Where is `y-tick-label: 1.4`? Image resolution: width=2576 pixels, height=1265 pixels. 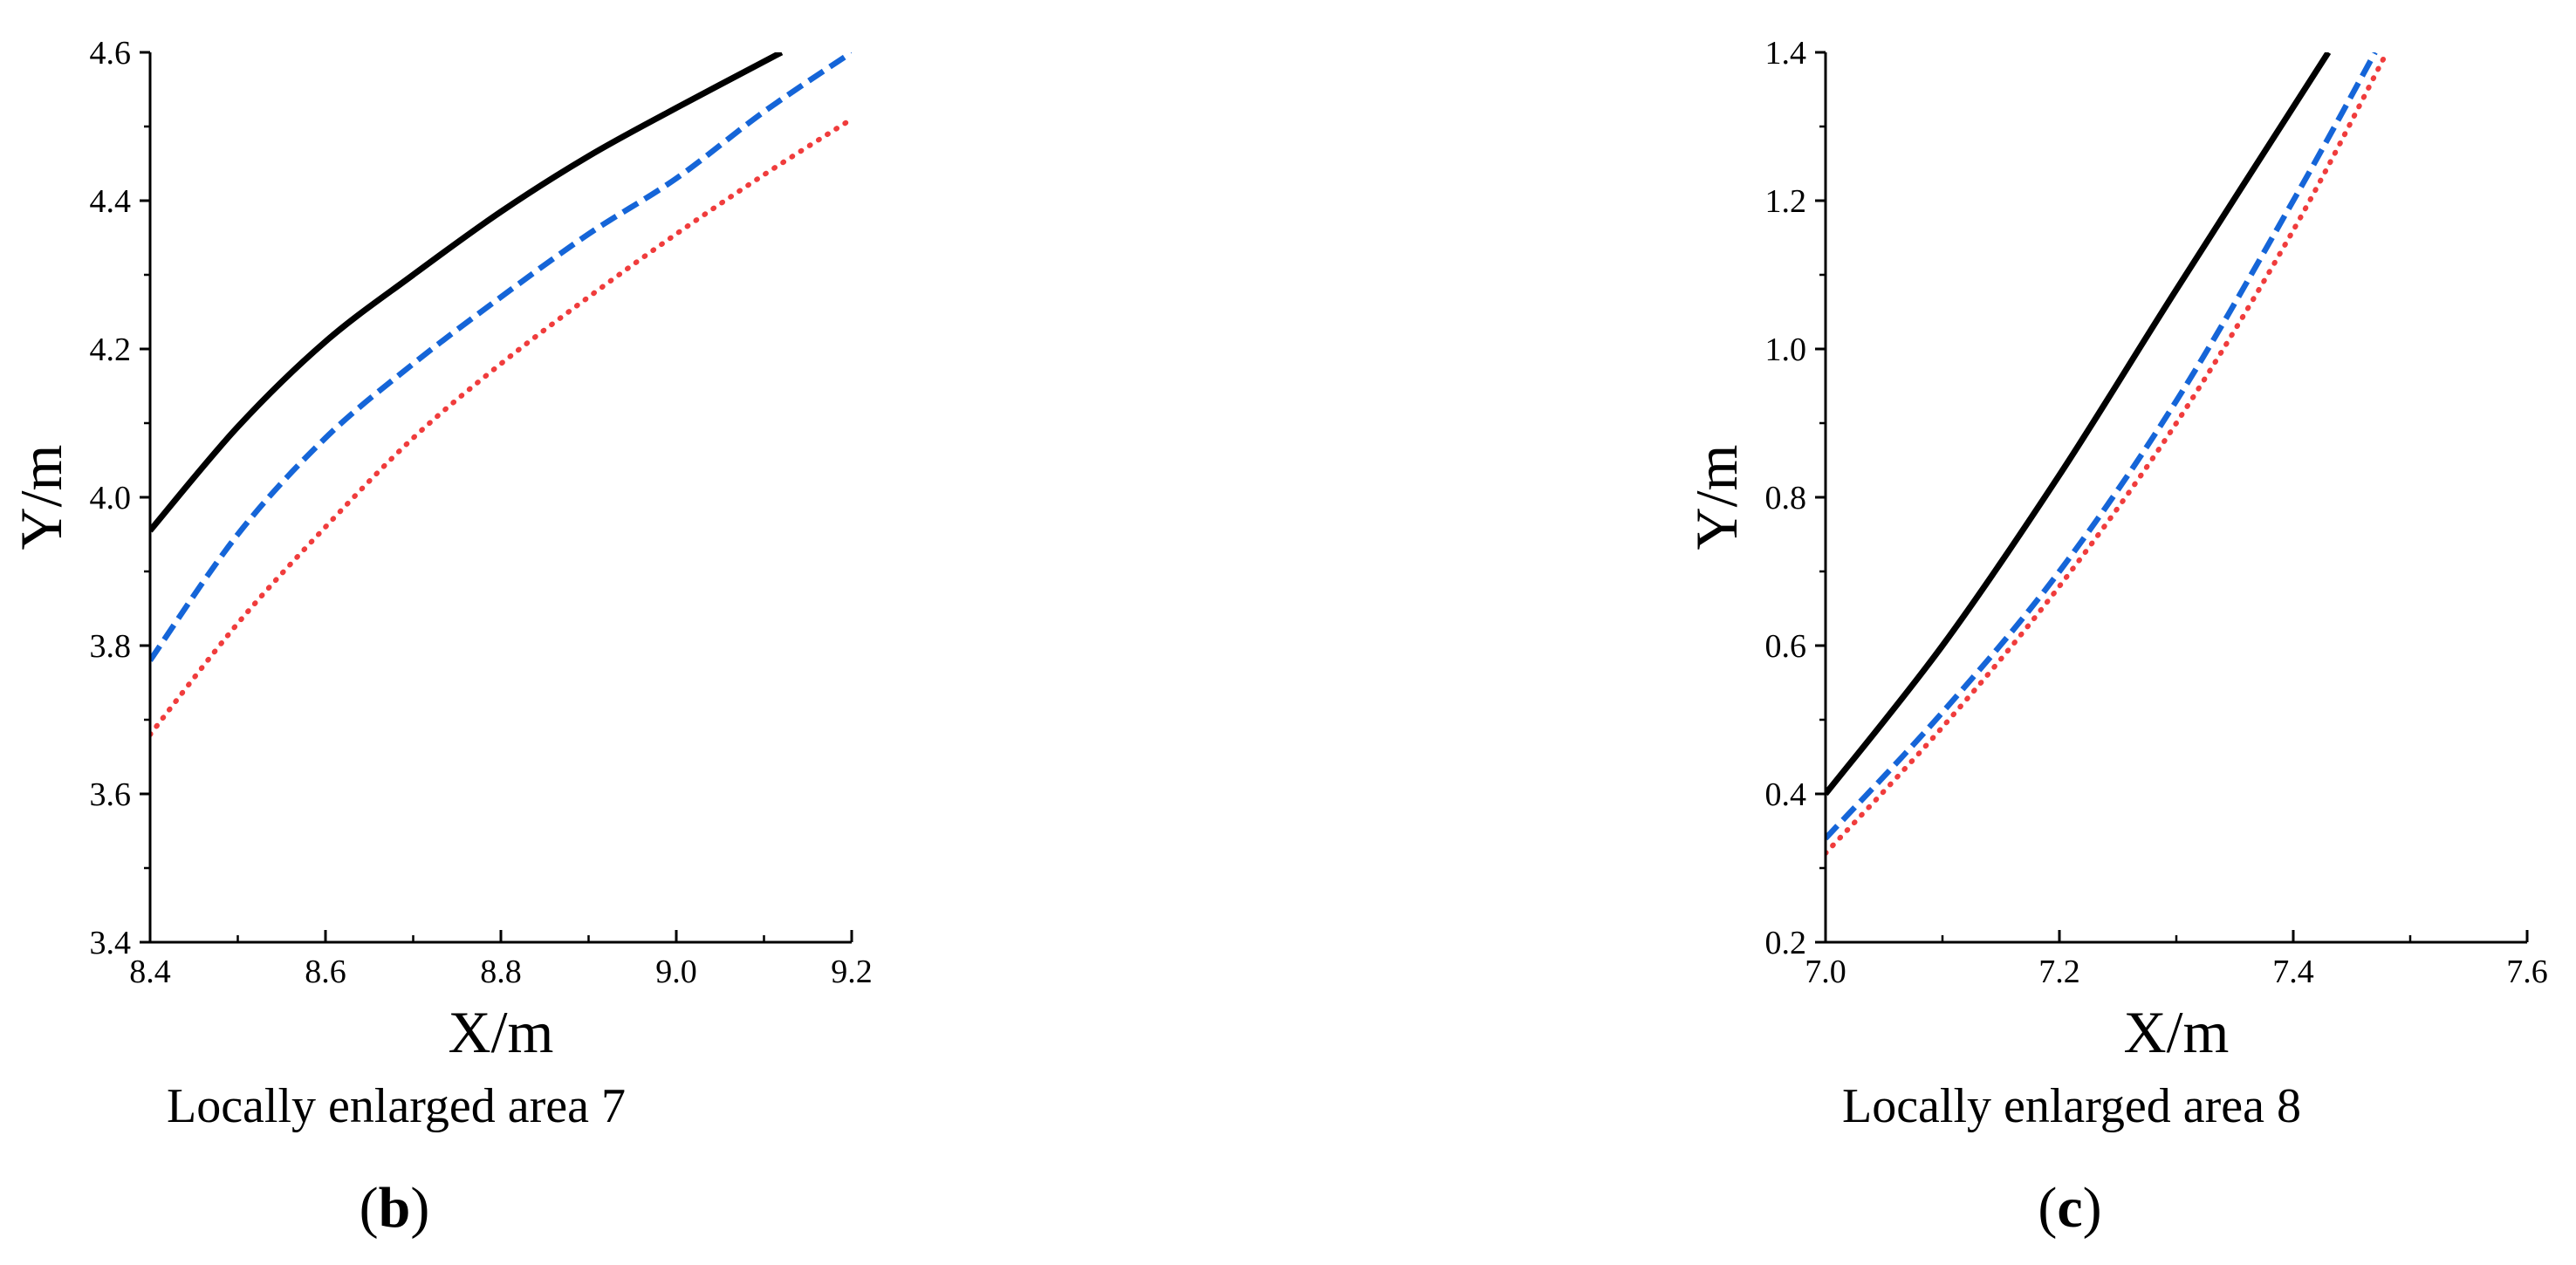 y-tick-label: 1.4 is located at coordinates (1786, 53).